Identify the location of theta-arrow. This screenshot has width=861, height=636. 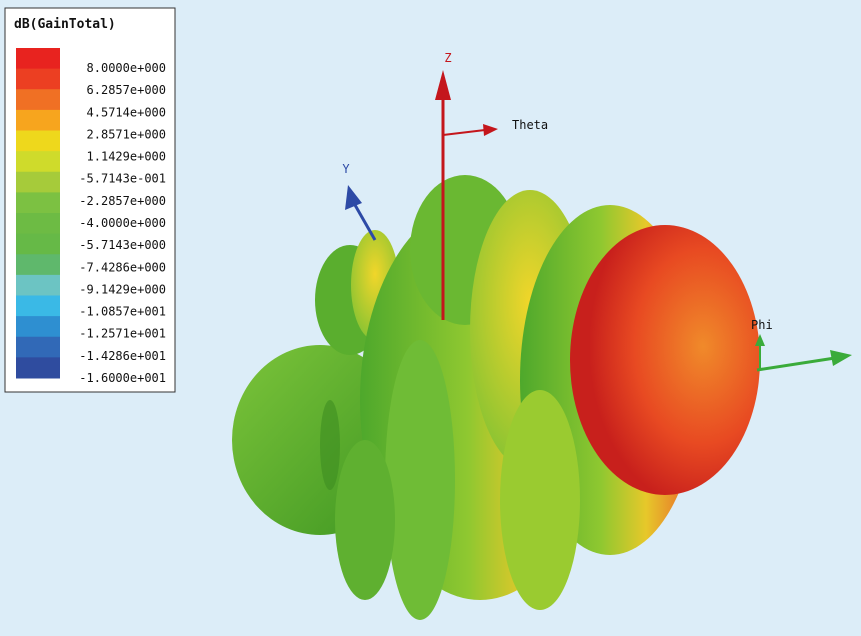
(490, 130).